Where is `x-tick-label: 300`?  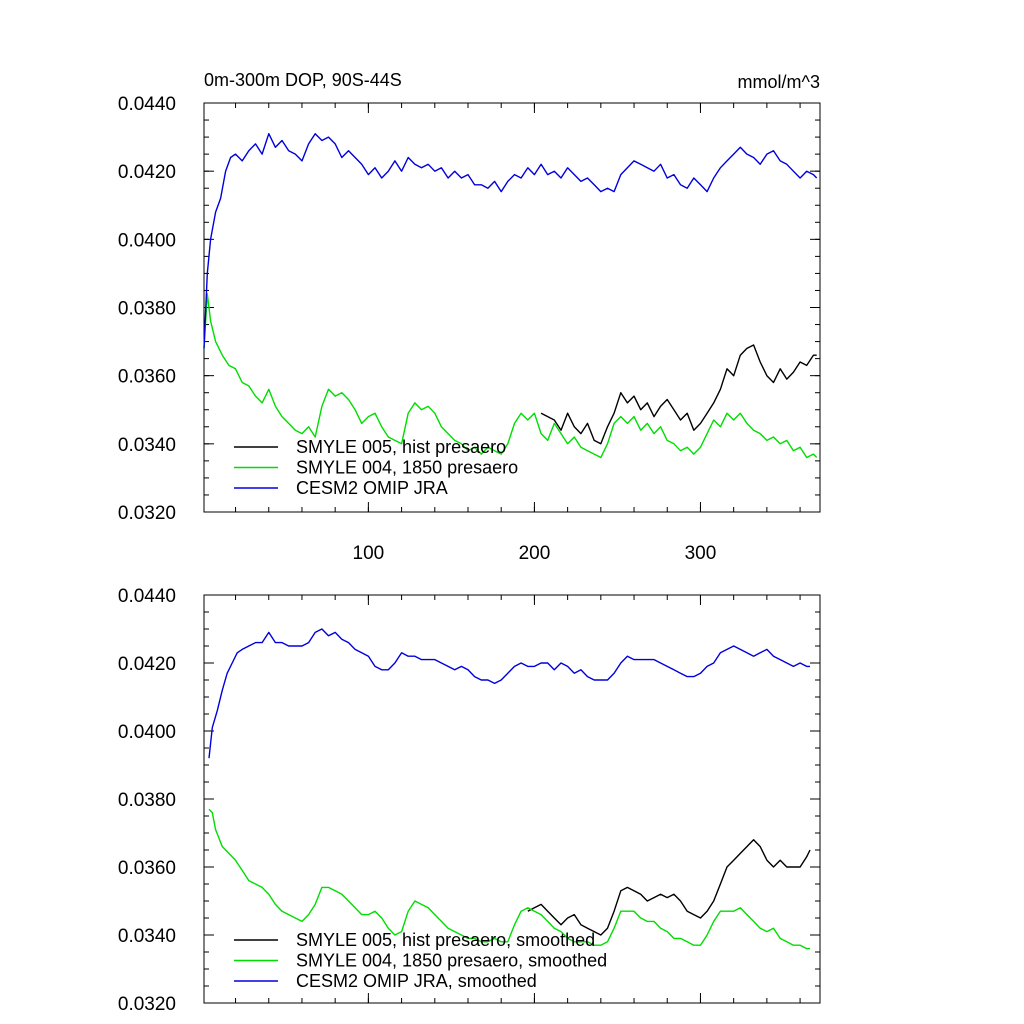
x-tick-label: 300 is located at coordinates (701, 553).